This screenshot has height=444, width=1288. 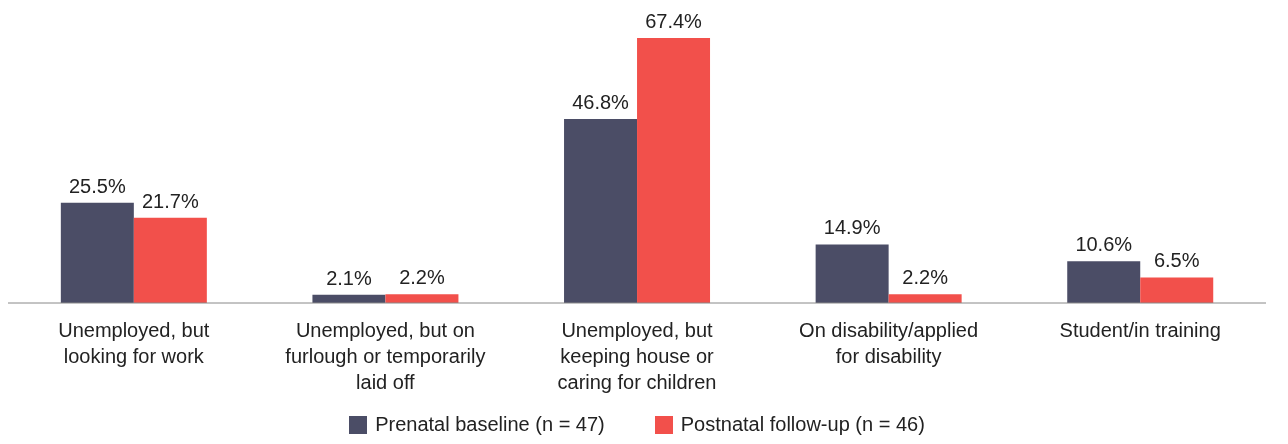 What do you see at coordinates (601, 101) in the screenshot?
I see `data-label: 46.8%` at bounding box center [601, 101].